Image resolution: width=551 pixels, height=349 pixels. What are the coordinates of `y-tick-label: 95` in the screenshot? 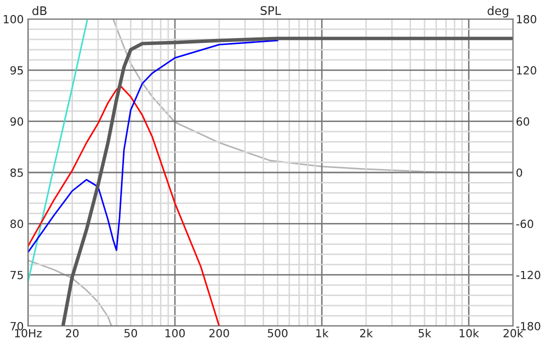 It's located at (16, 70).